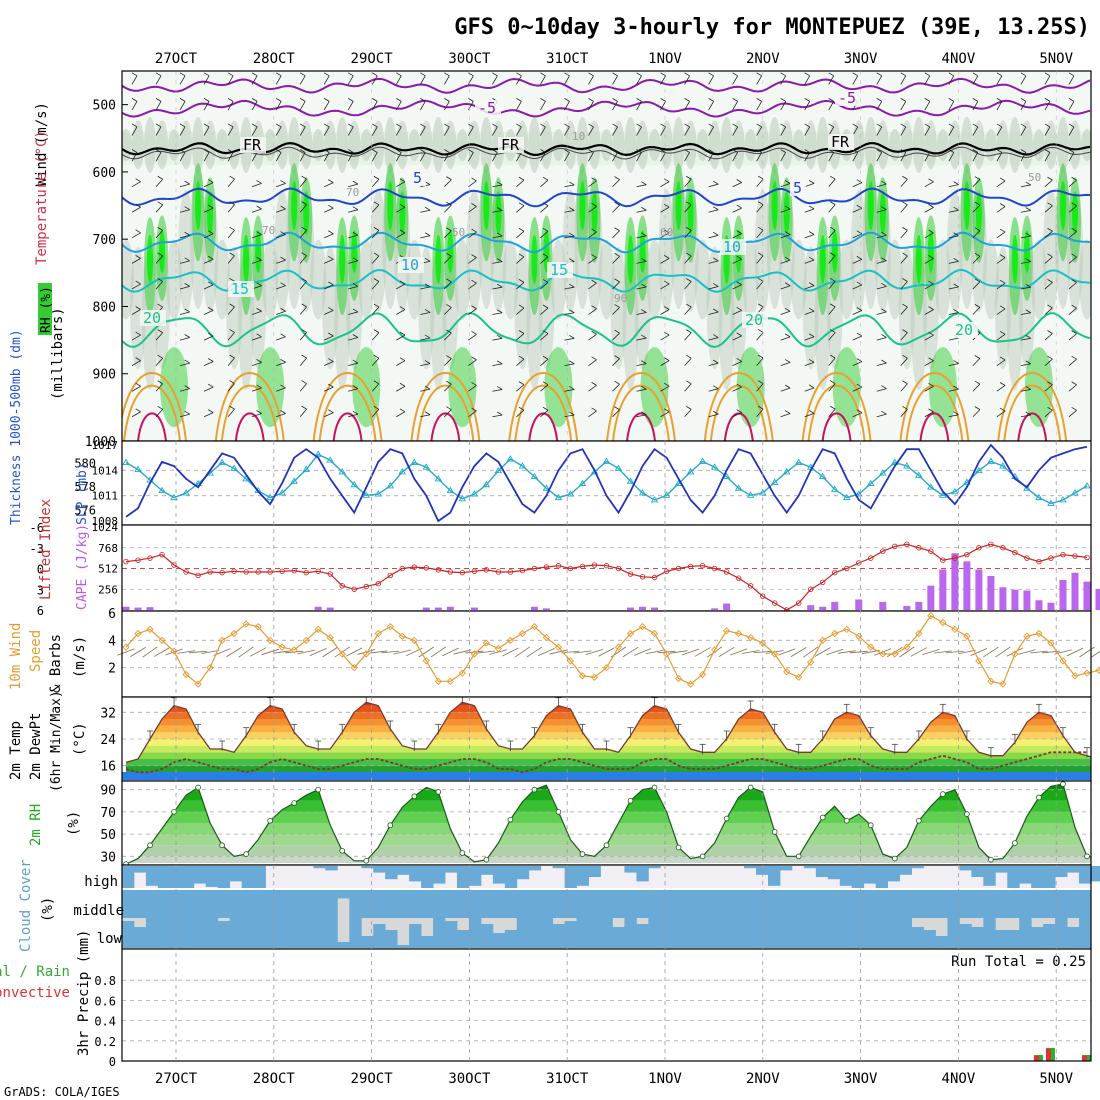 The width and height of the screenshot is (1100, 1100). What do you see at coordinates (665, 59) in the screenshot?
I see `top-date-1NOV: 1NOV` at bounding box center [665, 59].